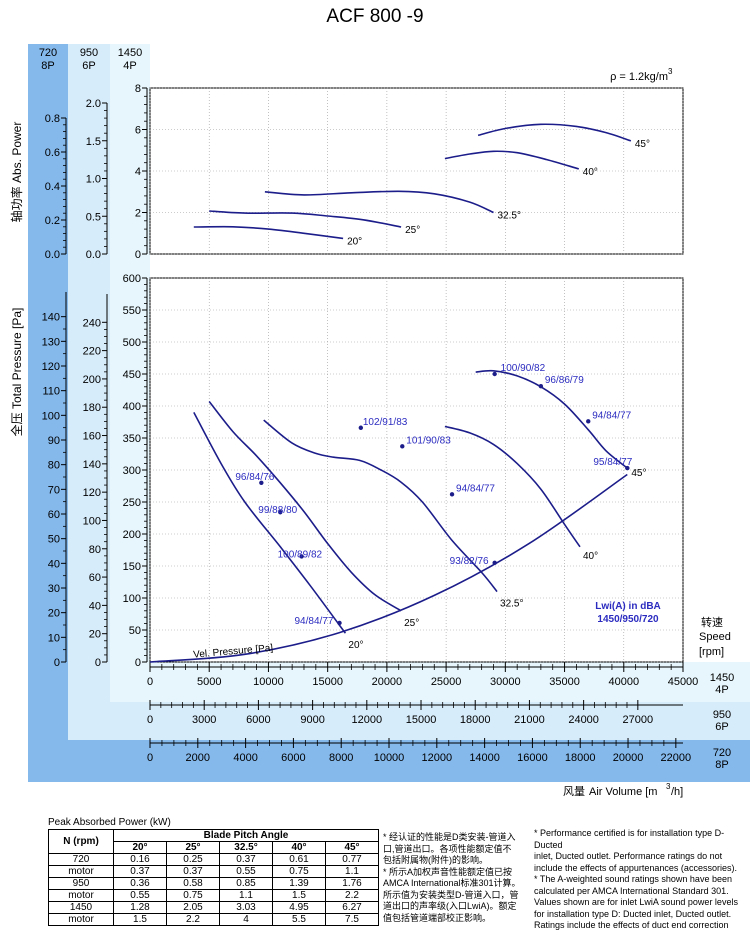  What do you see at coordinates (721, 690) in the screenshot?
I see `x-axis-speed-label: 4P` at bounding box center [721, 690].